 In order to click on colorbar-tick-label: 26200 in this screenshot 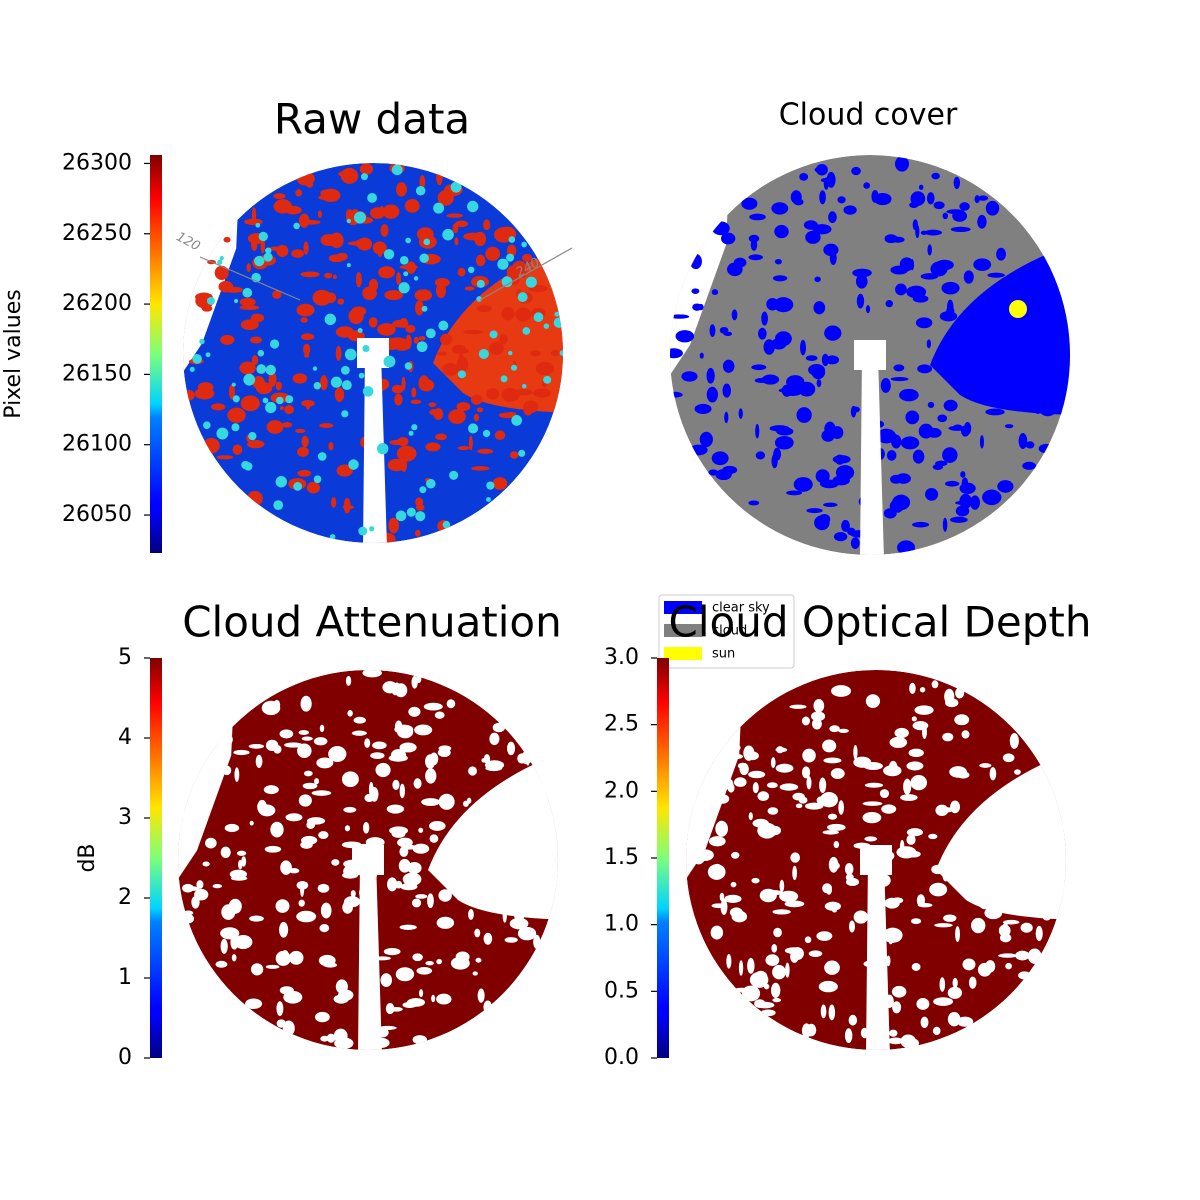, I will do `click(97, 303)`.